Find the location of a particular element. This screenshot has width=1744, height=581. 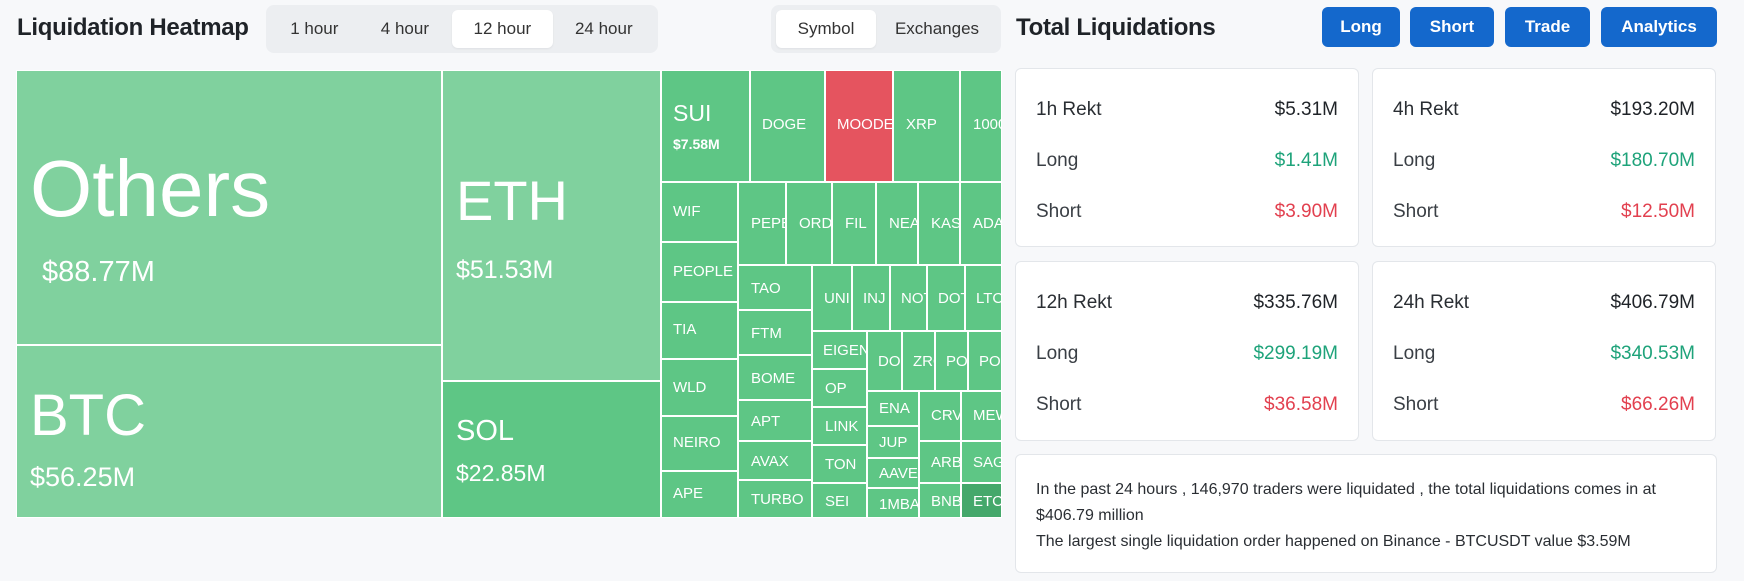

treemap-tile: PEOPLE is located at coordinates (699, 272).